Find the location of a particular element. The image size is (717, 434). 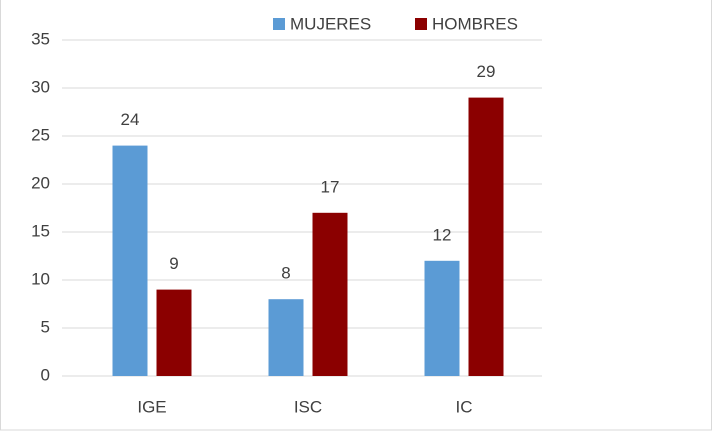

data-label: 8 is located at coordinates (285, 273).